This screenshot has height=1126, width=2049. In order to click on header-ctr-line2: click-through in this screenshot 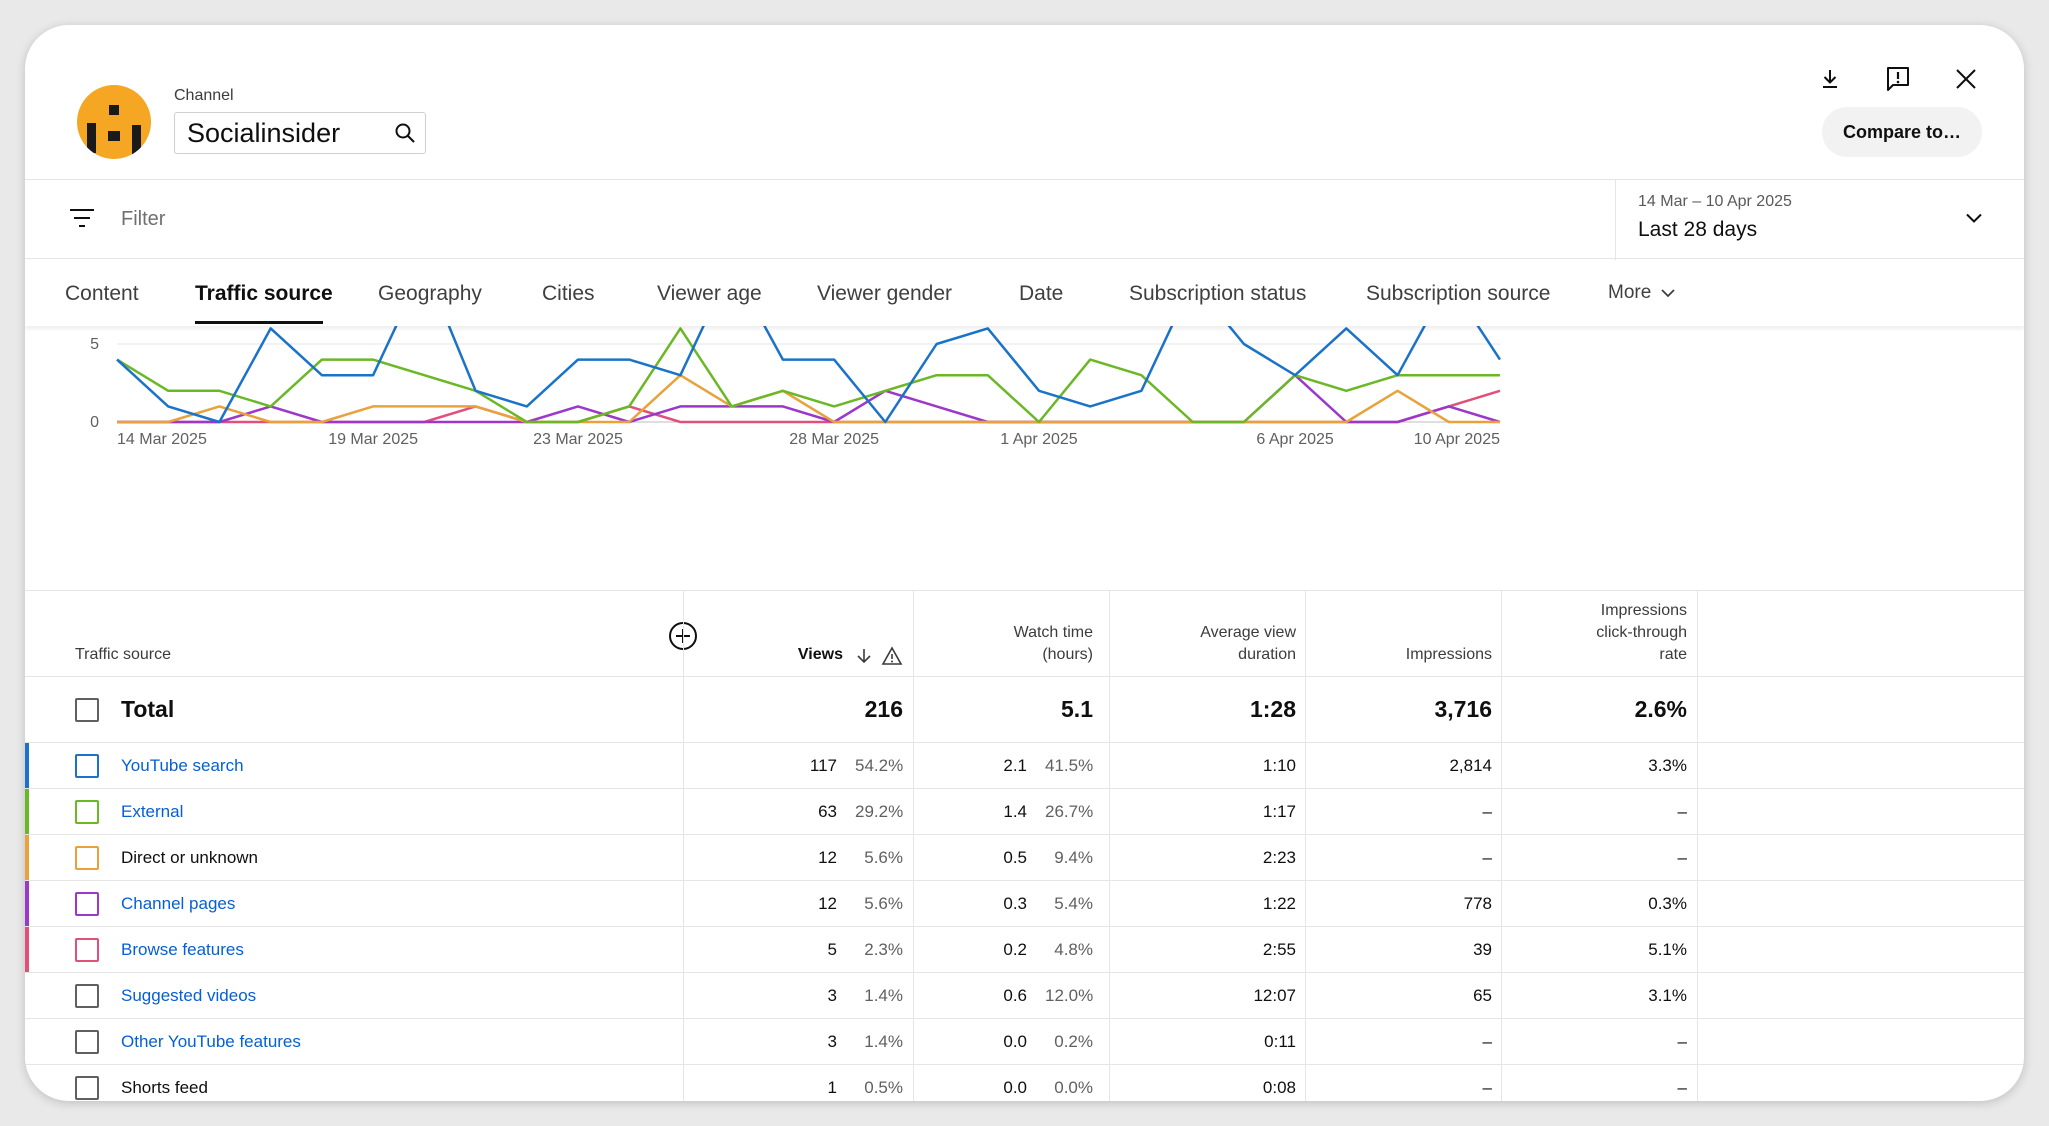, I will do `click(1641, 632)`.